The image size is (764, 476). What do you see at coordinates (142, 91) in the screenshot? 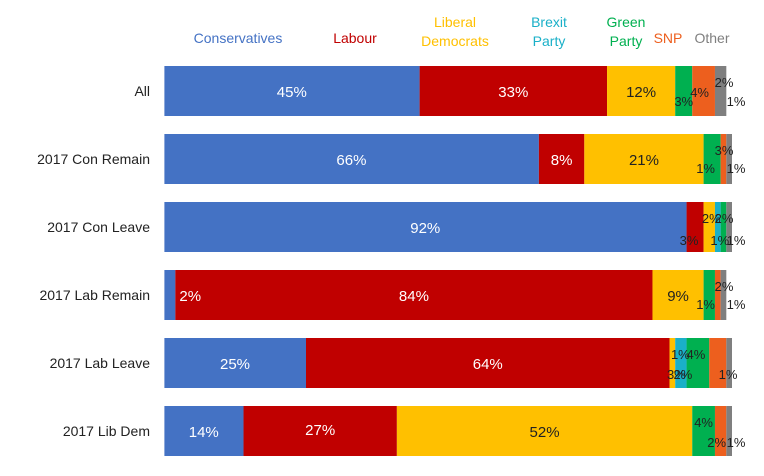
I see `category-label: All` at bounding box center [142, 91].